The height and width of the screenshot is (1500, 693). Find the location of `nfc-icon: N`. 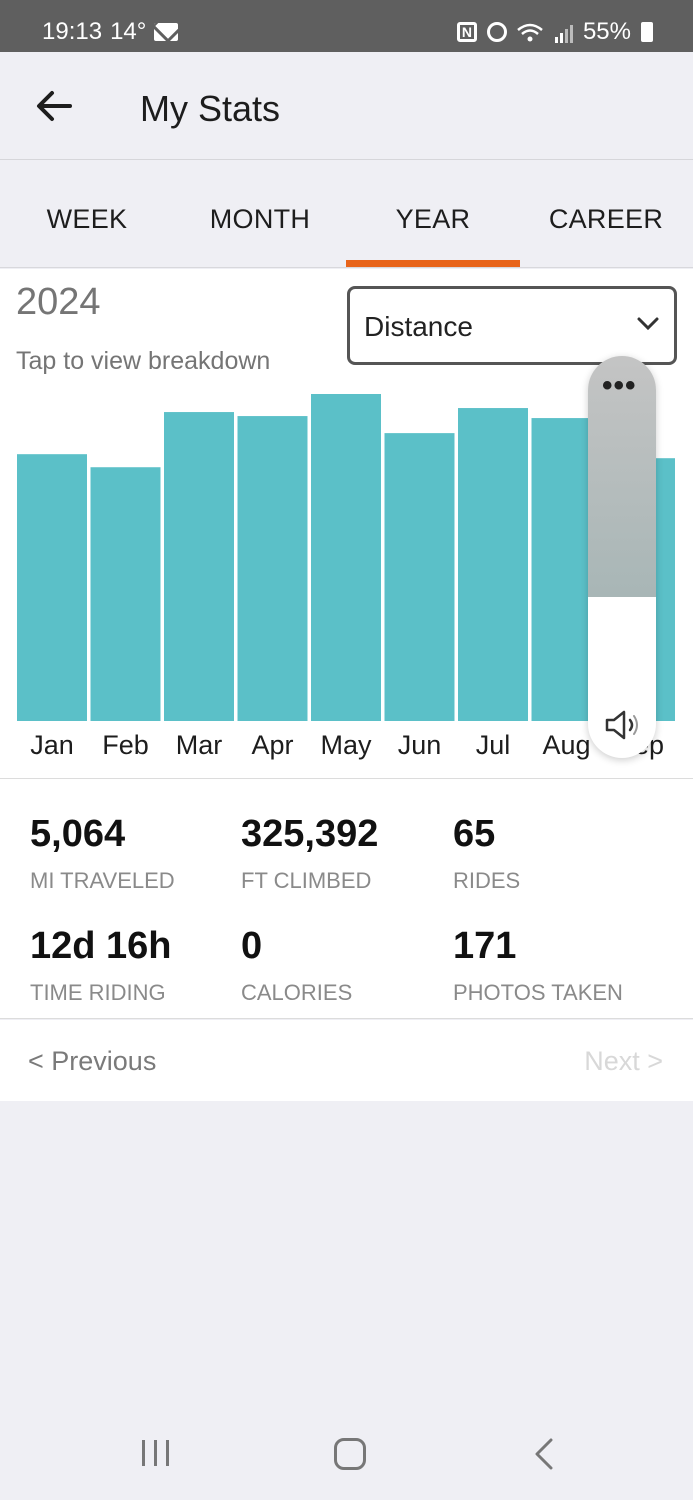

nfc-icon: N is located at coordinates (466, 32).